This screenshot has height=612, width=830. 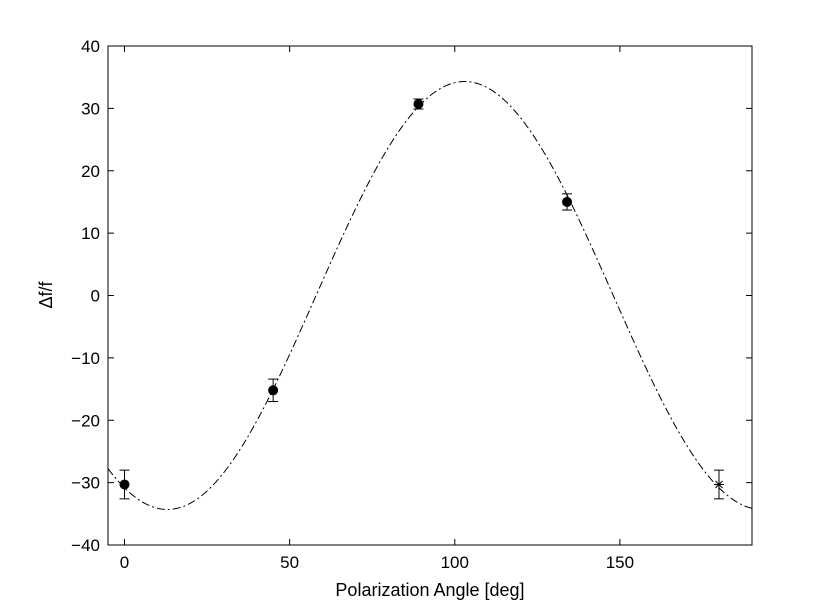 What do you see at coordinates (85, 296) in the screenshot?
I see `y-tick-labels: −40 −30 −20 −10 0 10 20 30 40` at bounding box center [85, 296].